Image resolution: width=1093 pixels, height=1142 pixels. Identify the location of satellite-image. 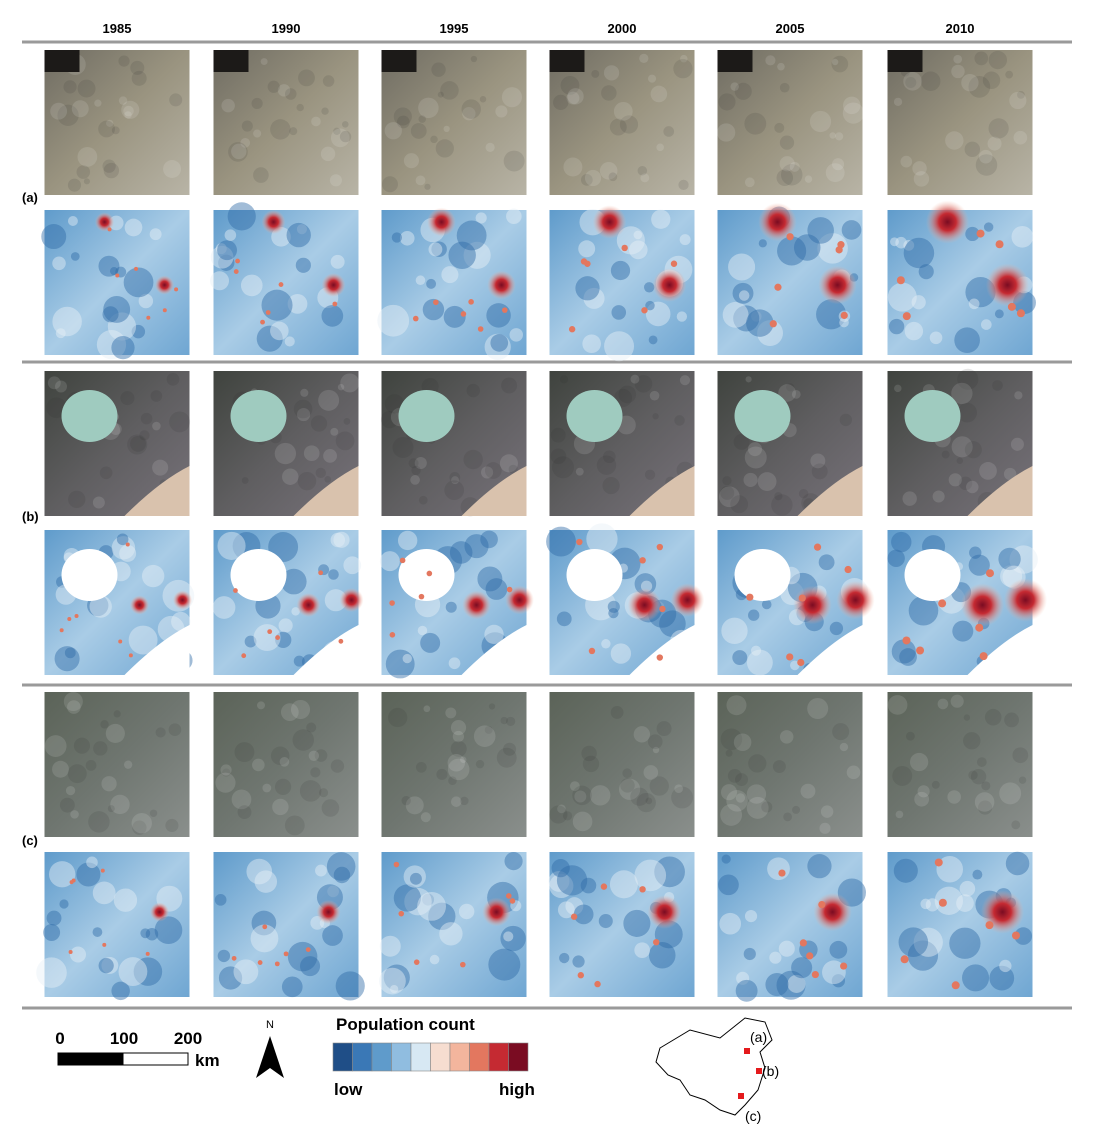
(117, 764).